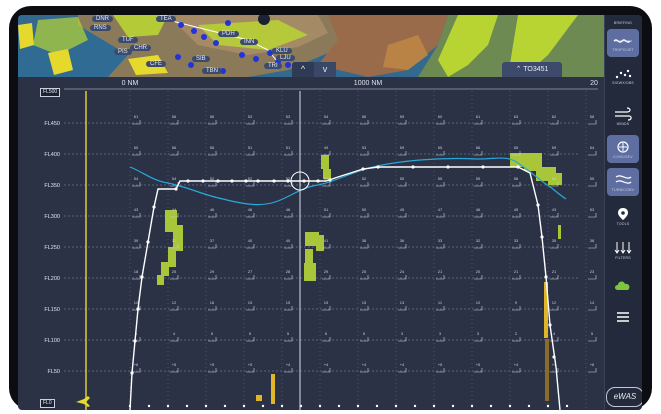 This screenshot has height=414, width=661. Describe the element at coordinates (402, 302) in the screenshot. I see `temperature-label: 13` at that location.